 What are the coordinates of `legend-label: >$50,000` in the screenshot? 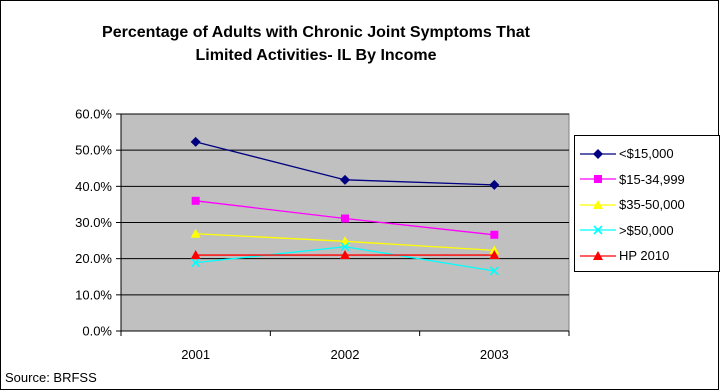 It's located at (646, 230).